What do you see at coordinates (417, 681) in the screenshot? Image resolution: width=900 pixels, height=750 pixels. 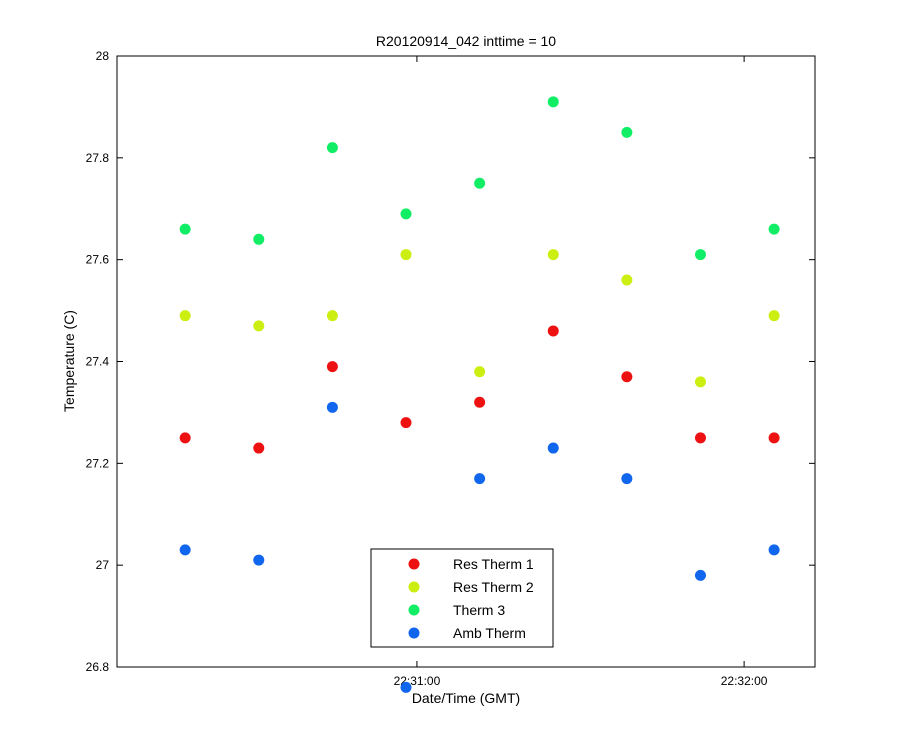 I see `x-tick-label: 22:31:00` at bounding box center [417, 681].